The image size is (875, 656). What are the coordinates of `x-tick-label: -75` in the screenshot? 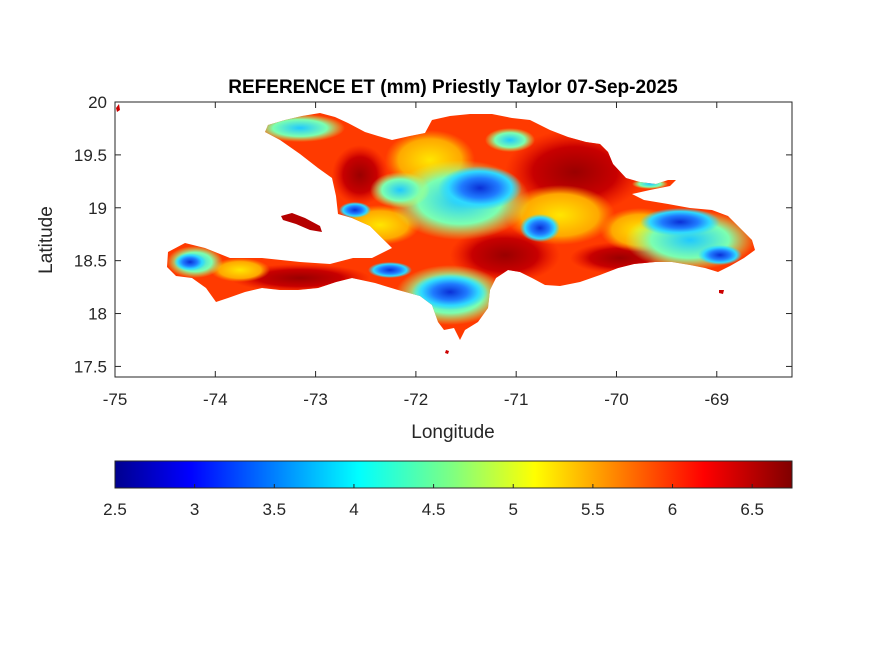 It's located at (115, 399).